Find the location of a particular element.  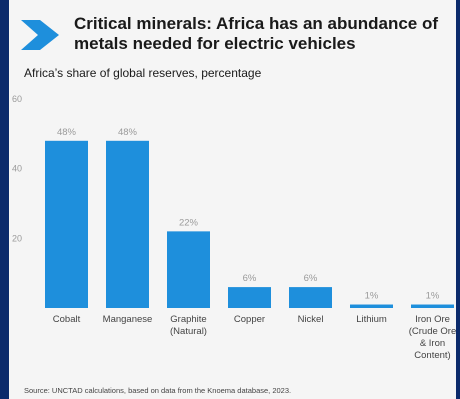

x-tick-label-line: (Natural) is located at coordinates (188, 331).